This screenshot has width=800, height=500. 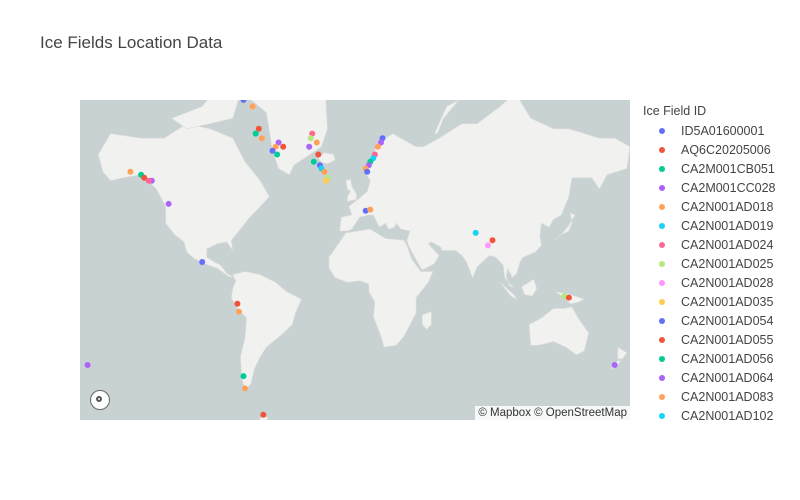 What do you see at coordinates (727, 358) in the screenshot?
I see `legend-label: CA2N001AD056` at bounding box center [727, 358].